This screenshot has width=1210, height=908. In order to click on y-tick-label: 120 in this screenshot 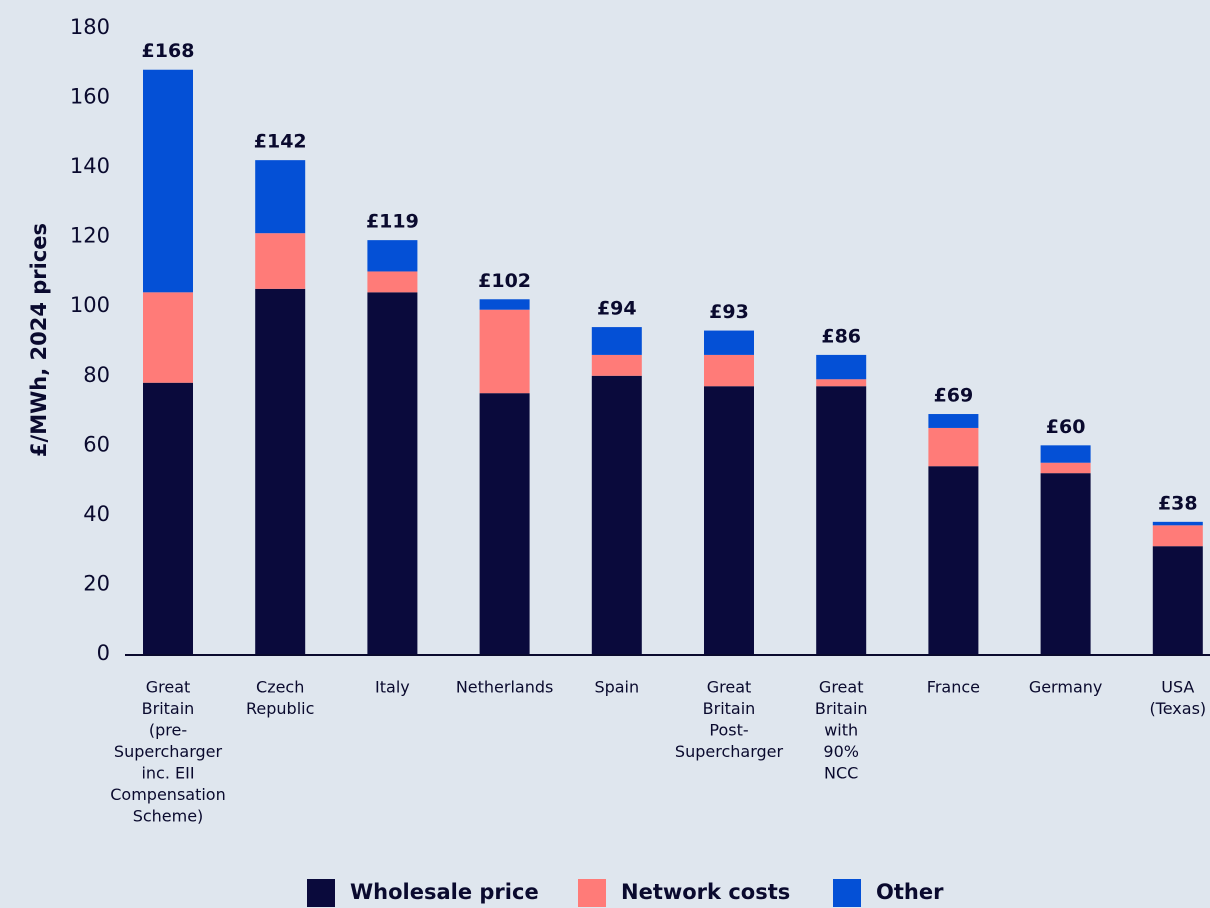, I will do `click(90, 236)`.